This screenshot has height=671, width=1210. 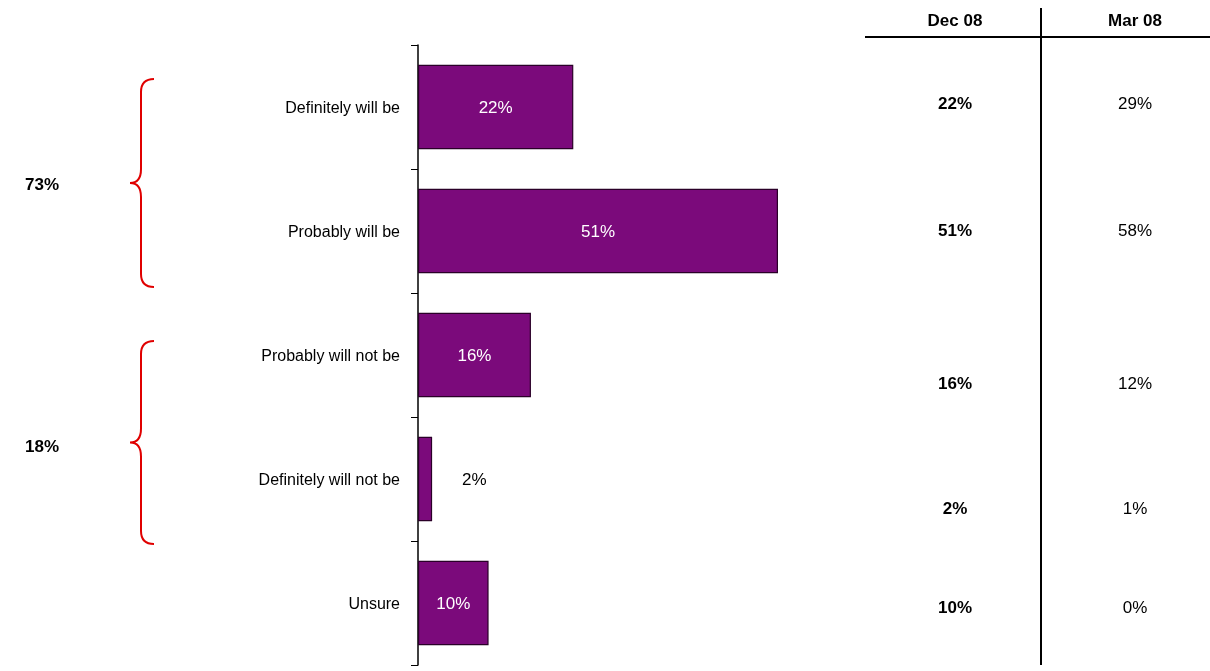 What do you see at coordinates (1135, 607) in the screenshot?
I see `data-label: 0%` at bounding box center [1135, 607].